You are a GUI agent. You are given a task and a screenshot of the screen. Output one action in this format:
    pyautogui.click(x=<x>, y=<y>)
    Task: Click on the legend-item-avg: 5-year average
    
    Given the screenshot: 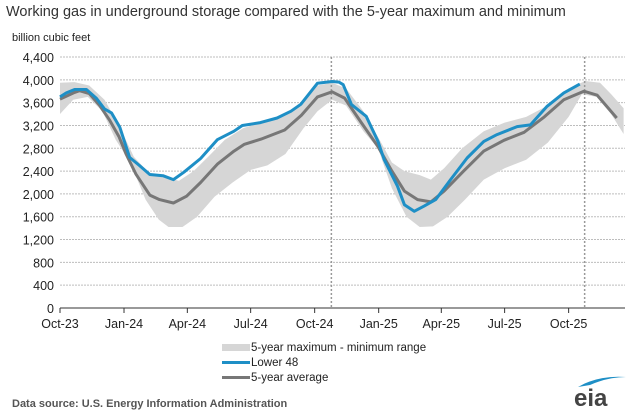 What is the action you would take?
    pyautogui.click(x=324, y=377)
    